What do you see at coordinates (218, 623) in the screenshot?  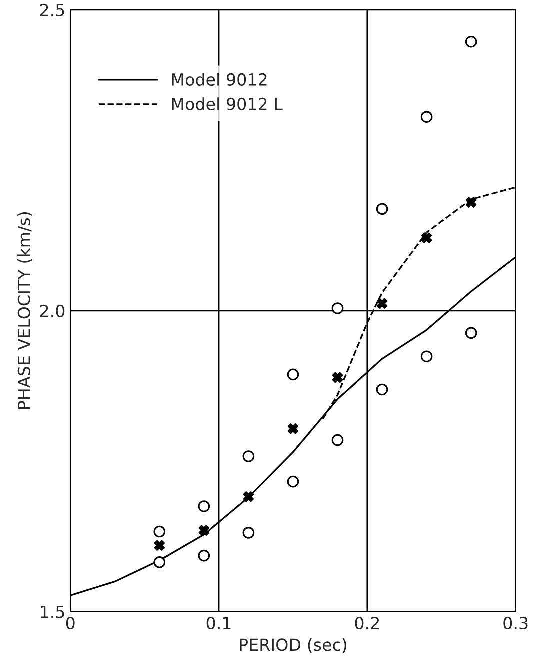 I see `x-tick-label: 0.1` at bounding box center [218, 623].